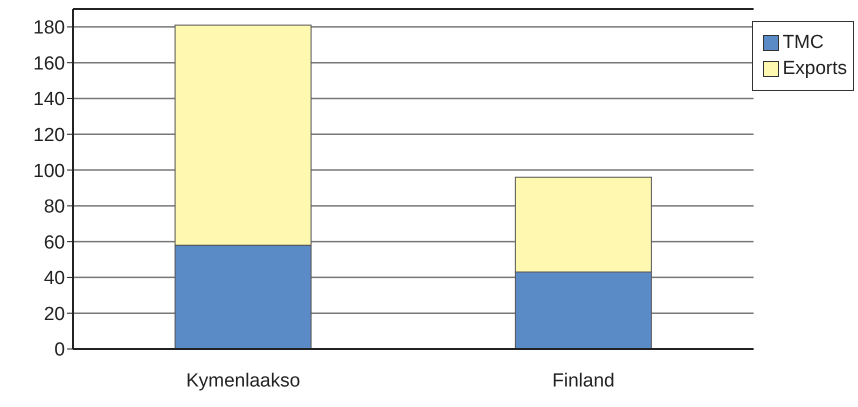 The height and width of the screenshot is (407, 858). I want to click on y-tick-label: 60, so click(54, 243).